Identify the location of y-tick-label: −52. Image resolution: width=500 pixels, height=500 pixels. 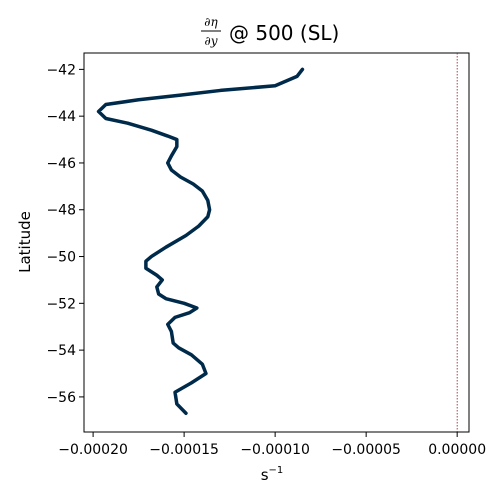
(61, 304).